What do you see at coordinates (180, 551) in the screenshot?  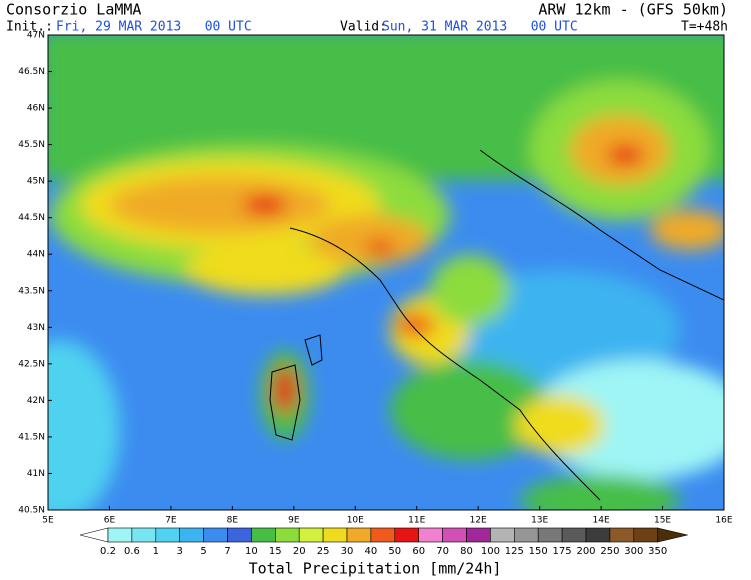 I see `colorbar-label: 3` at bounding box center [180, 551].